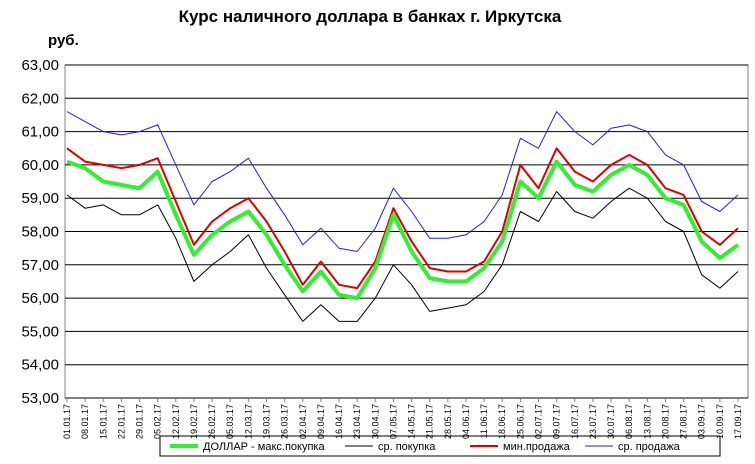 The image size is (755, 464). I want to click on x-tick-label: 05.03.17, so click(230, 421).